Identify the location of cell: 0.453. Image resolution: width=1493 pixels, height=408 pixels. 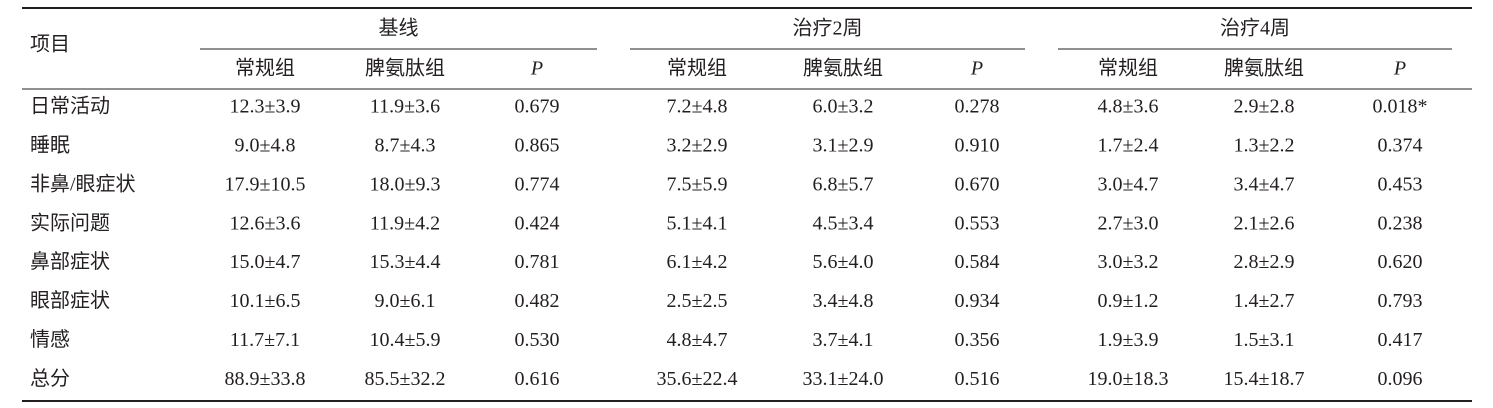
(1400, 184).